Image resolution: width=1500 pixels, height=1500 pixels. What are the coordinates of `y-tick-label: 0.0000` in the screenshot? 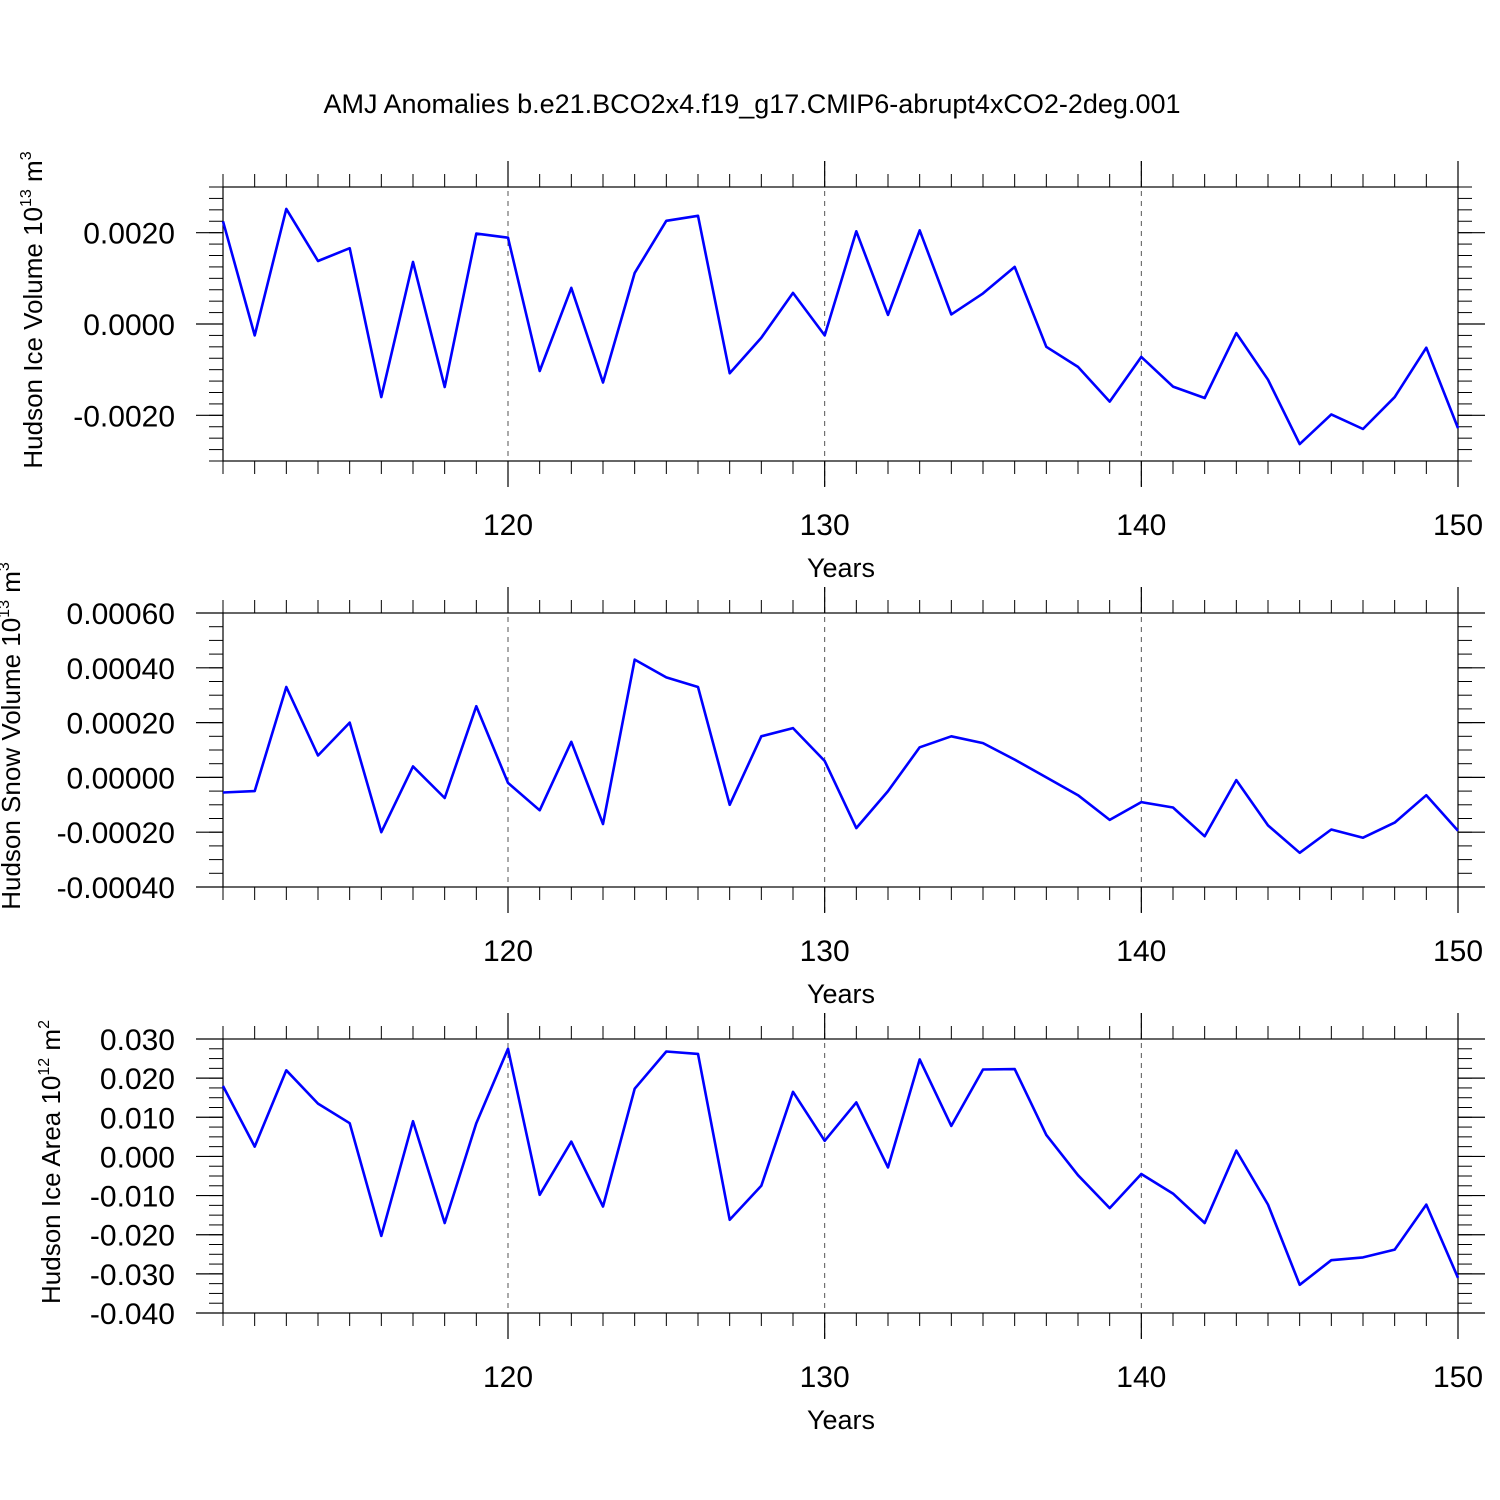 It's located at (129, 325).